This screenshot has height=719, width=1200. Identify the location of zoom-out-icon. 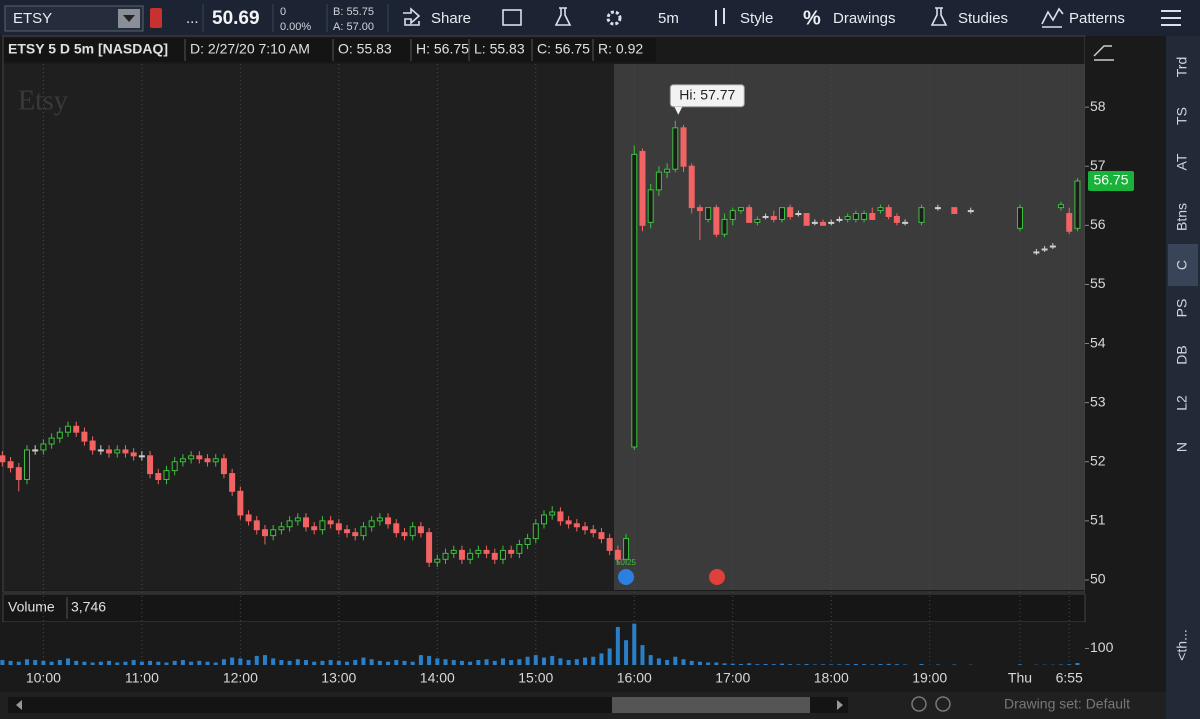
(943, 704).